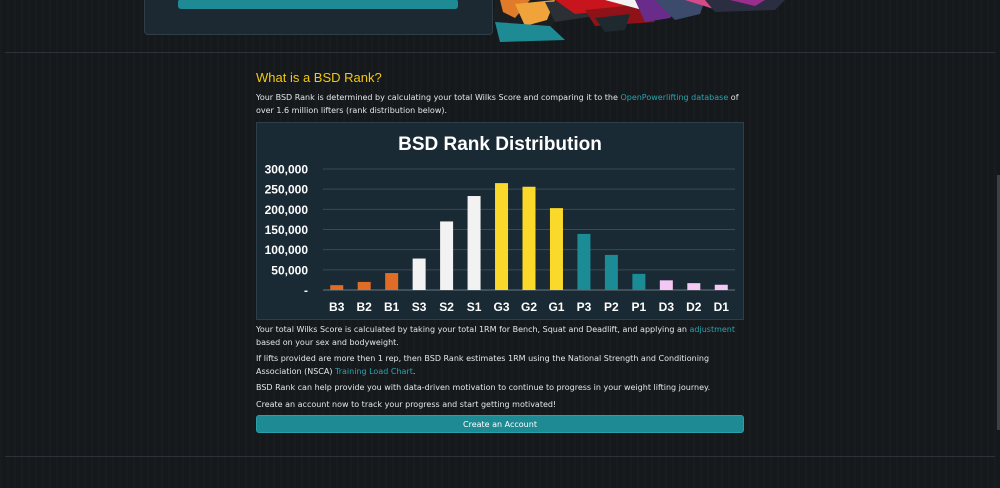 This screenshot has height=488, width=1000. Describe the element at coordinates (721, 287) in the screenshot. I see `bar-d1` at that location.